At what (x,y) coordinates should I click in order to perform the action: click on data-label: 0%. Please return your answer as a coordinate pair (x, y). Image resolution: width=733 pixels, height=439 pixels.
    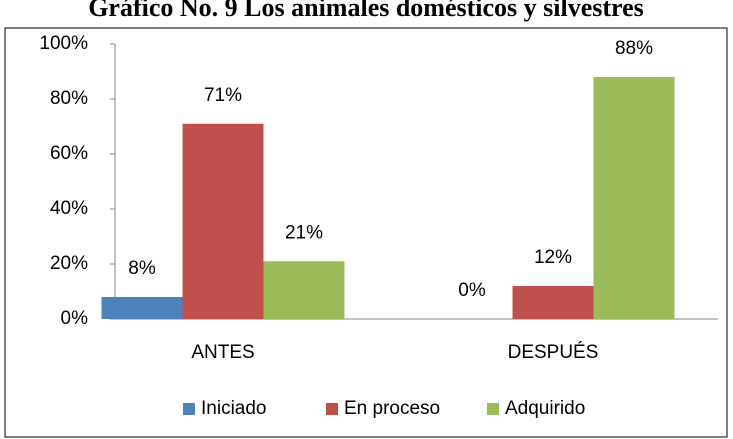
    Looking at the image, I should click on (472, 290).